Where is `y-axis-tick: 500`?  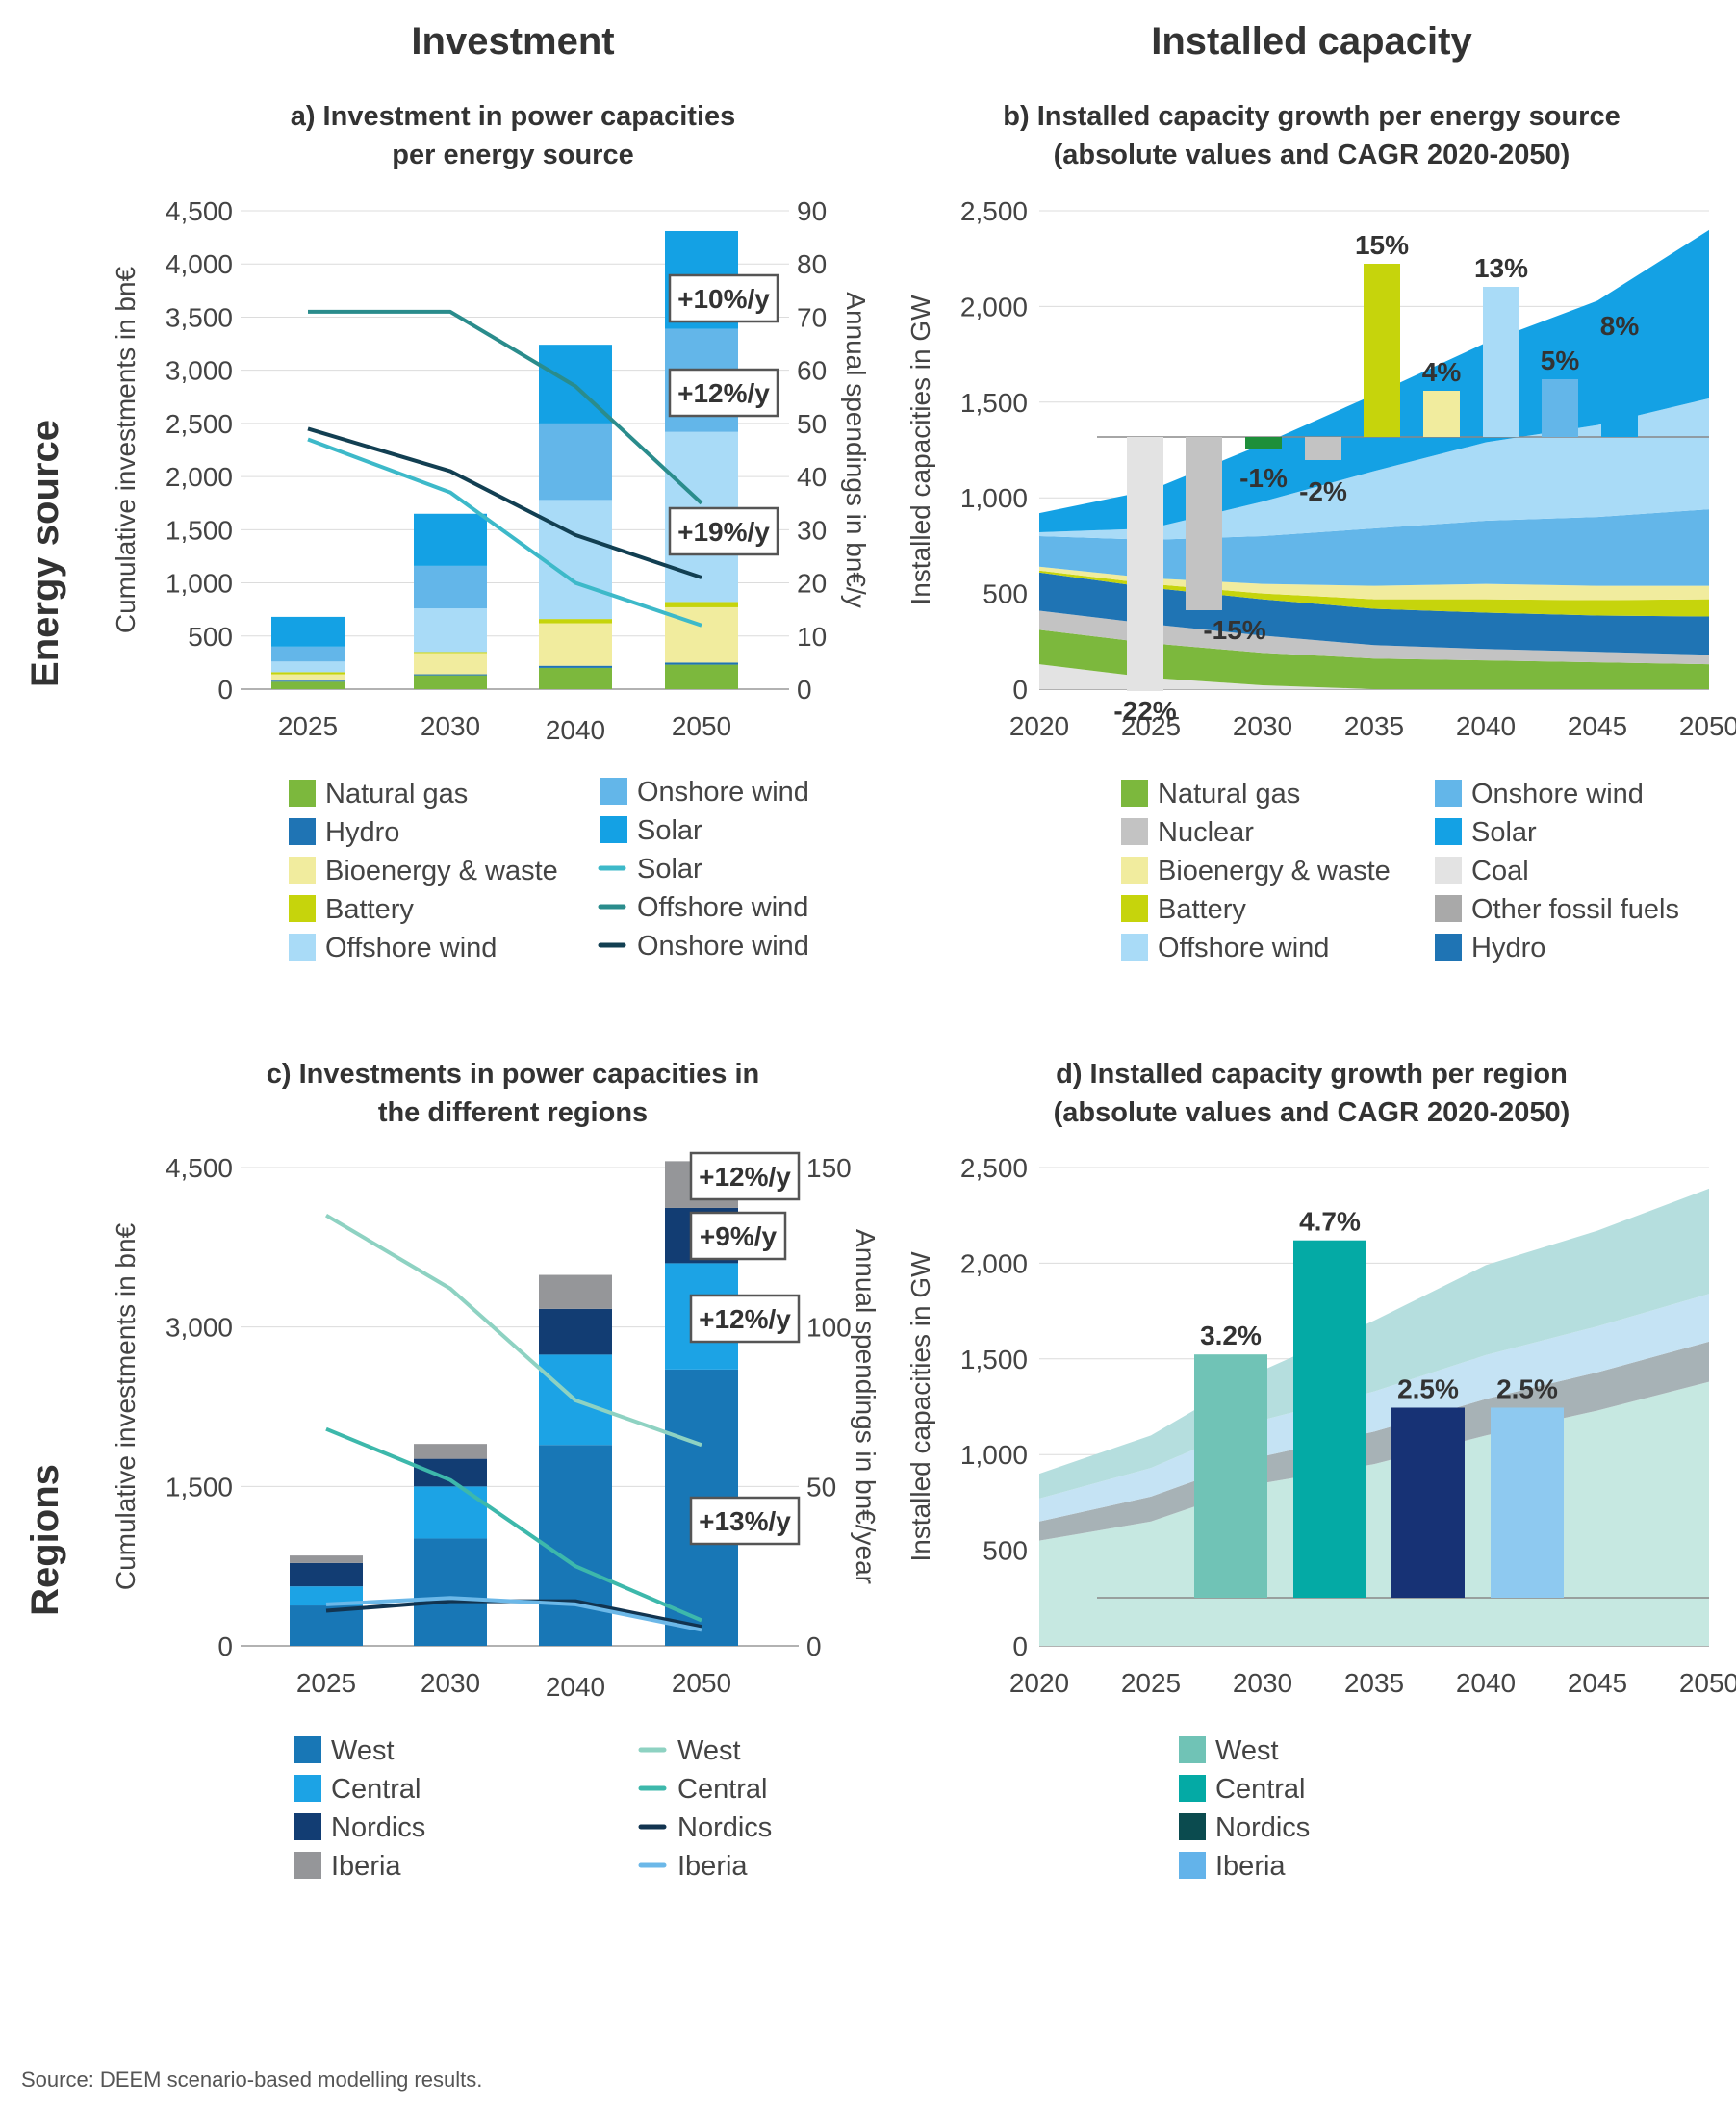 y-axis-tick: 500 is located at coordinates (1005, 1551).